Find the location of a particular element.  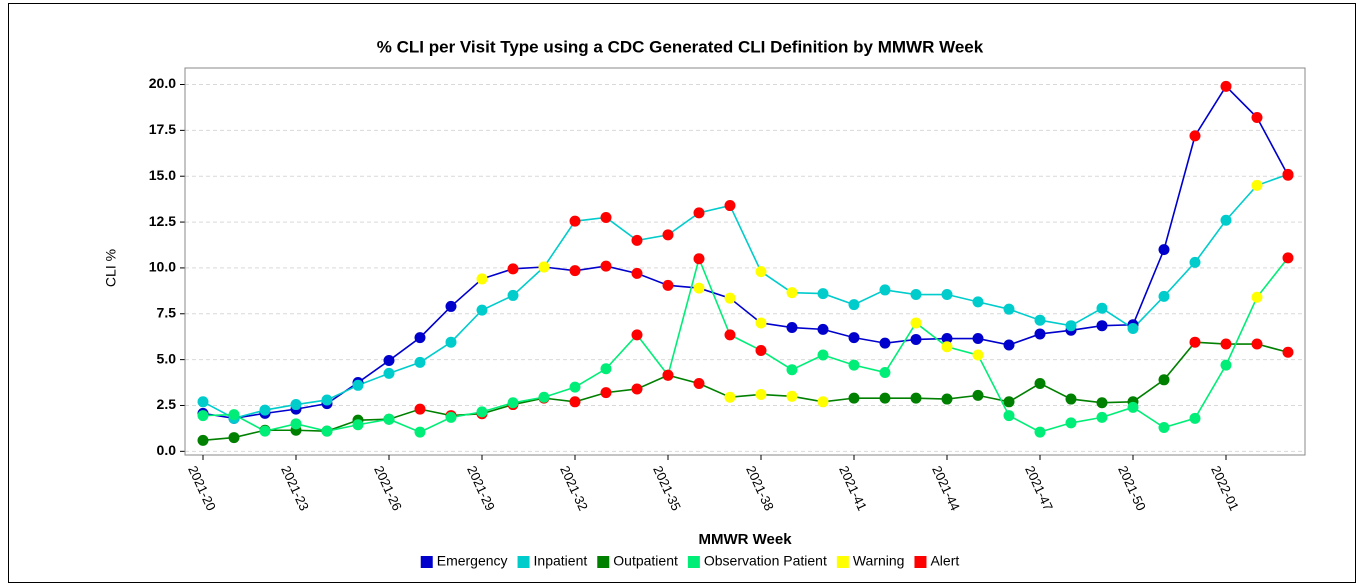

legend-label: Warning is located at coordinates (879, 561).